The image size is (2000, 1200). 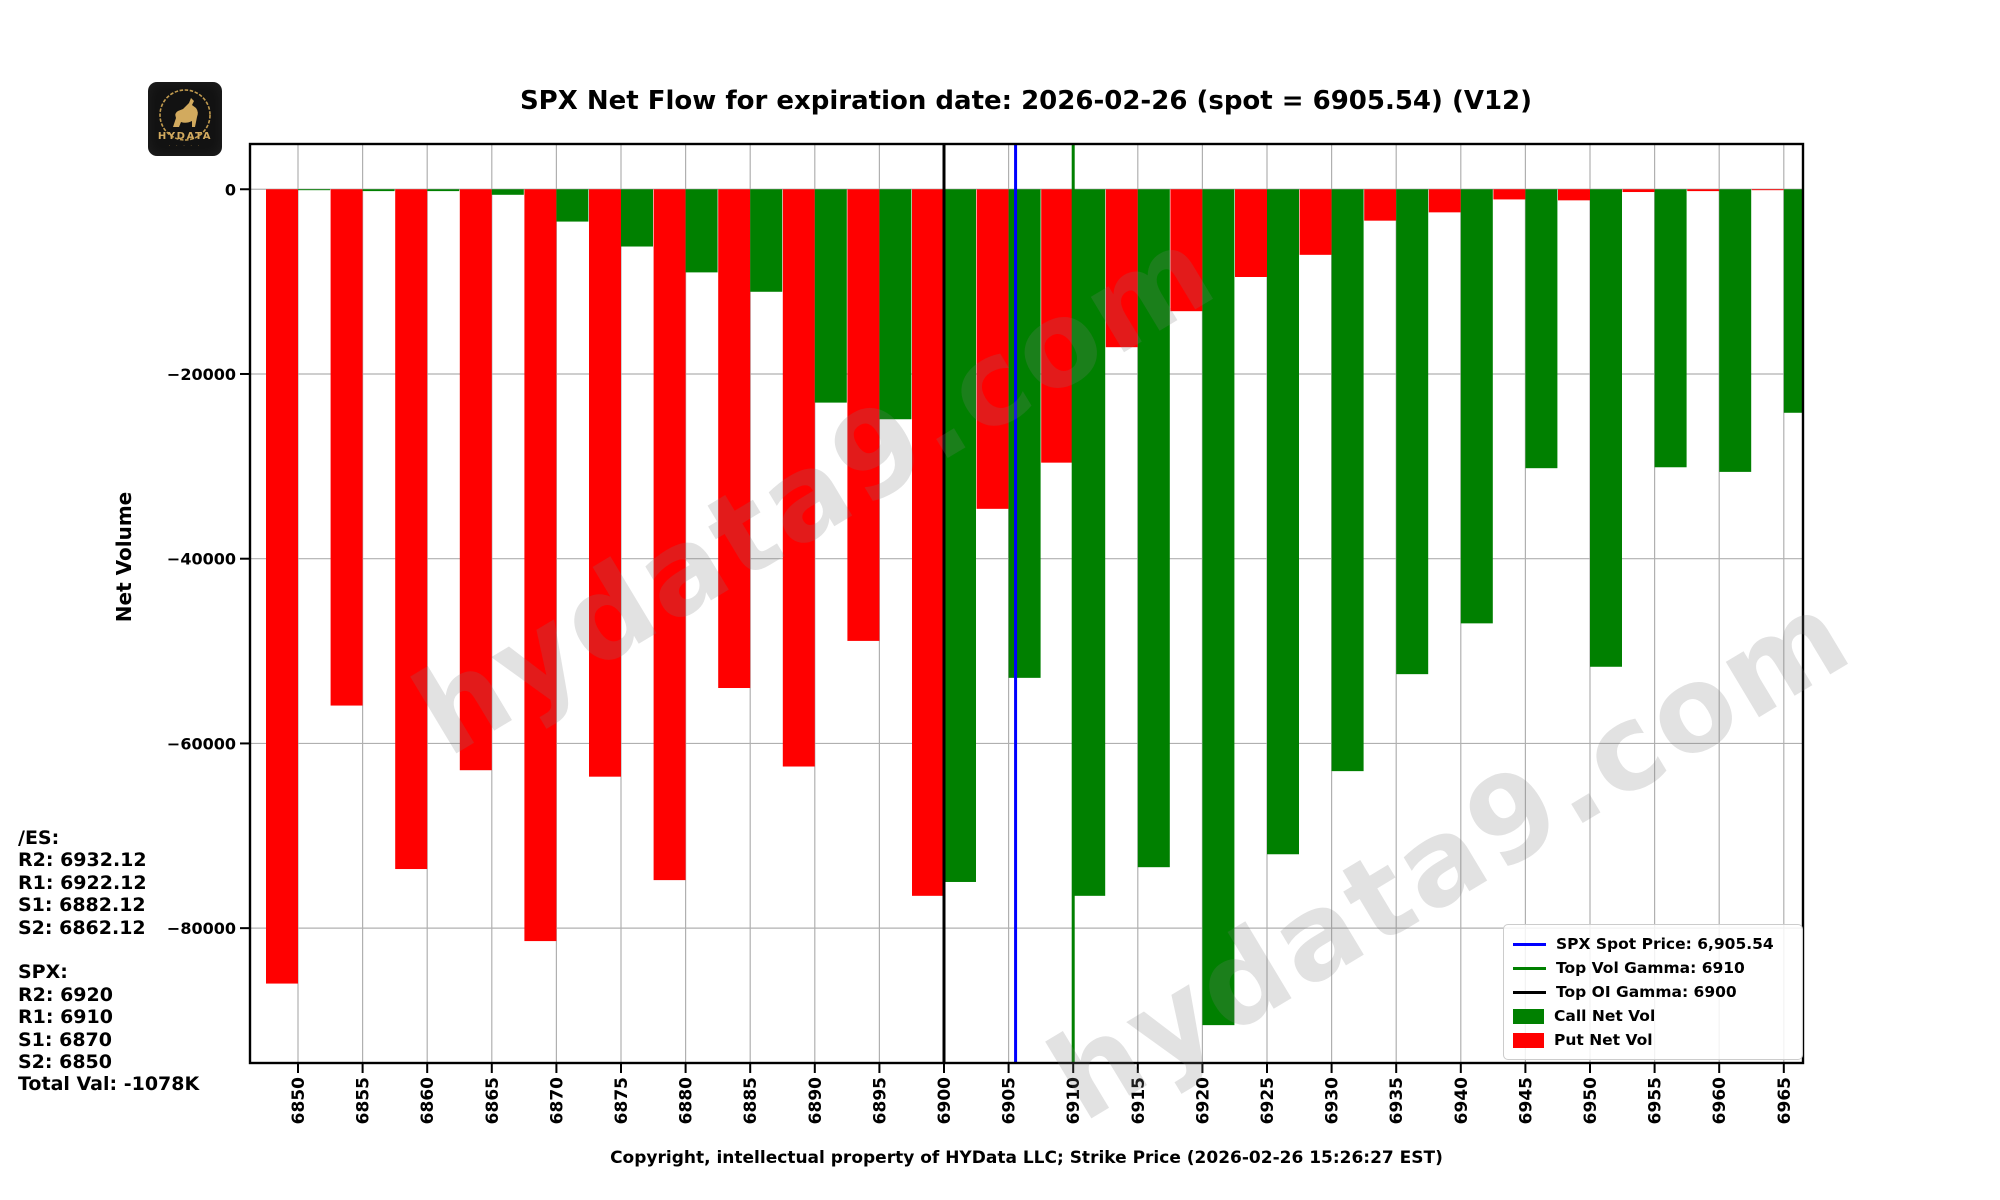 I want to click on logo-graphic, so click(x=185, y=115).